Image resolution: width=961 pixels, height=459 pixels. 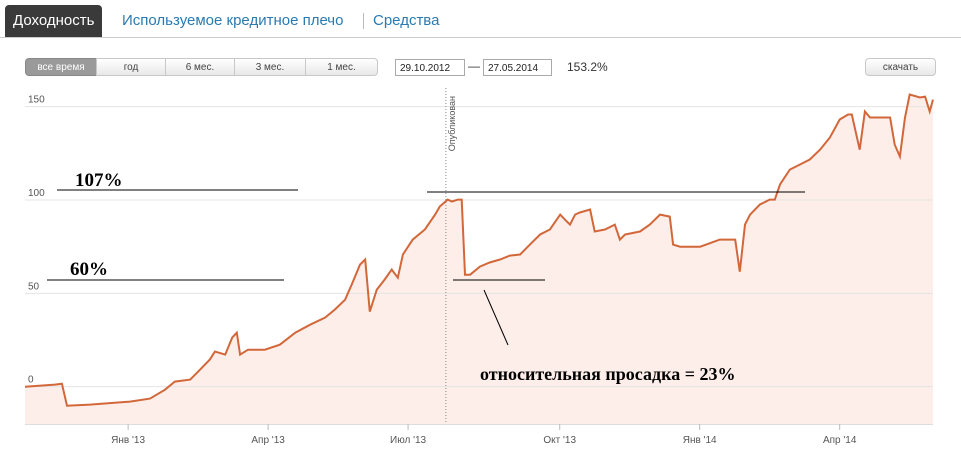 I want to click on annotation-pointer, so click(x=496, y=317).